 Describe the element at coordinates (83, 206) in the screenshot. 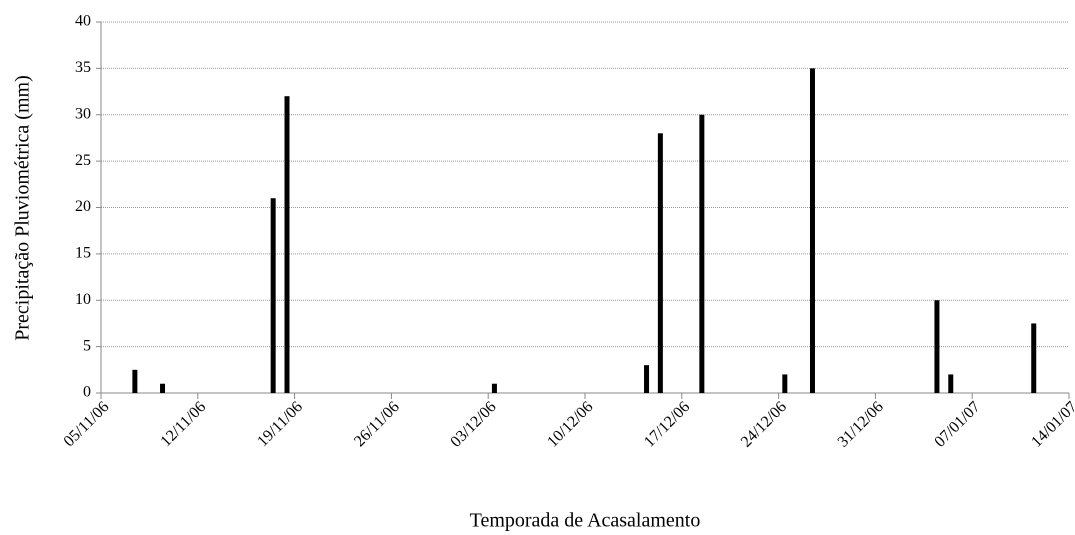

I see `y-tick-label: 20` at that location.